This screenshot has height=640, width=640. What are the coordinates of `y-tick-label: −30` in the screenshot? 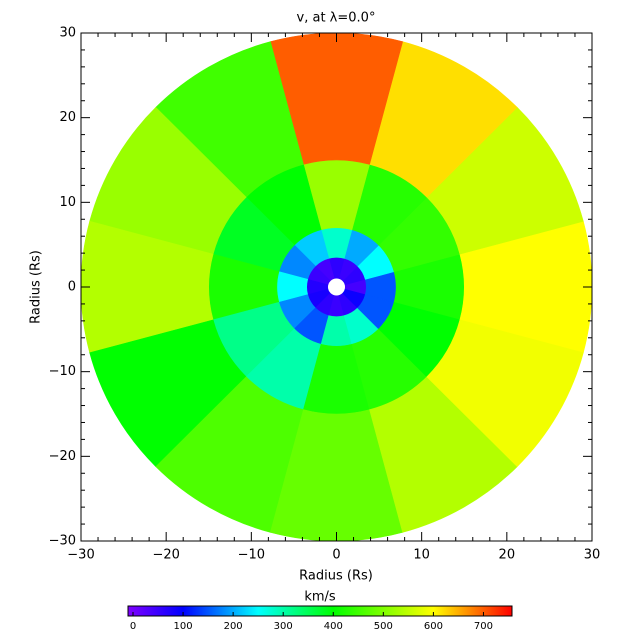 It's located at (62, 541).